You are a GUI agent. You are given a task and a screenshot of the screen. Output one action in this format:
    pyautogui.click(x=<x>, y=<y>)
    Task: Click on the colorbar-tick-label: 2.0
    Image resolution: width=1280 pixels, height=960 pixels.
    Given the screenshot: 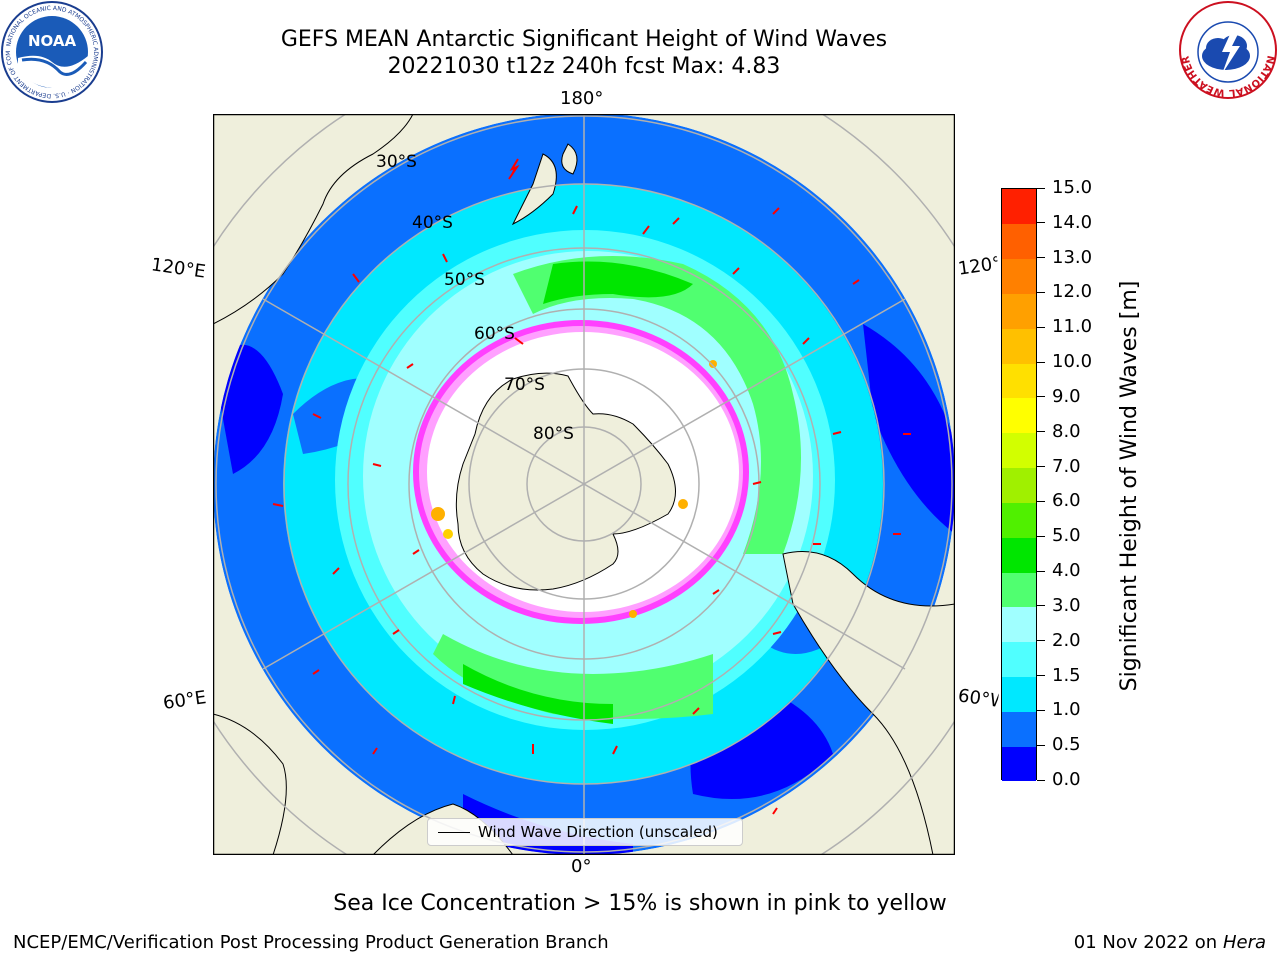 What is the action you would take?
    pyautogui.click(x=1066, y=640)
    